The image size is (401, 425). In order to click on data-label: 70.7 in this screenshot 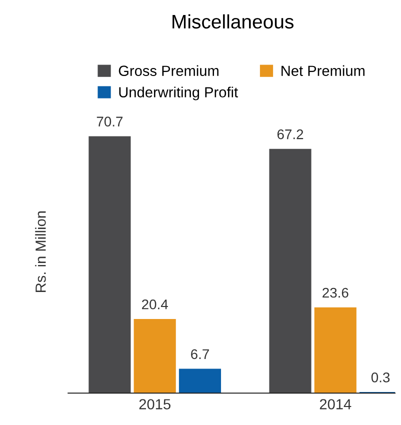, I will do `click(109, 121)`.